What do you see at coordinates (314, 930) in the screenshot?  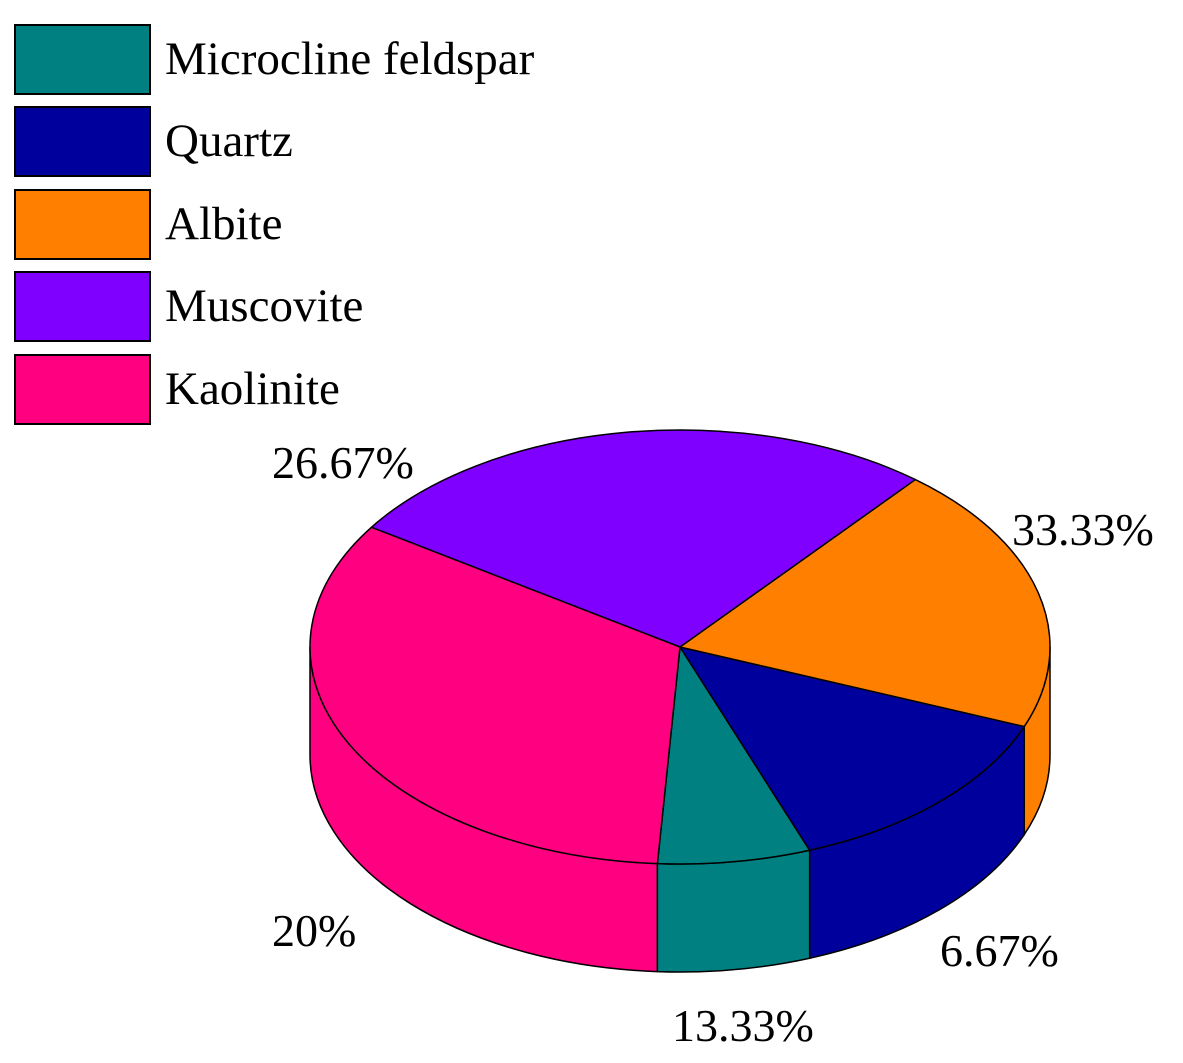 I see `data-label-albite: 20%` at bounding box center [314, 930].